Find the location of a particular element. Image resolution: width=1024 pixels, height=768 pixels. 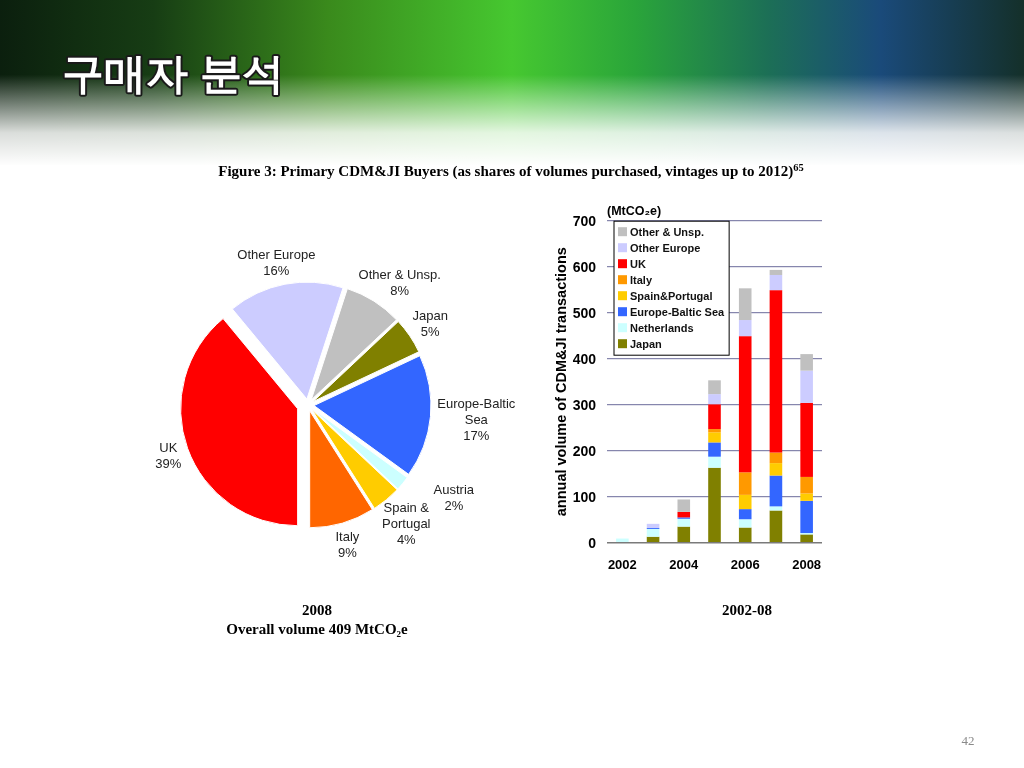

legend-label: Other & Unsp. is located at coordinates (667, 232).